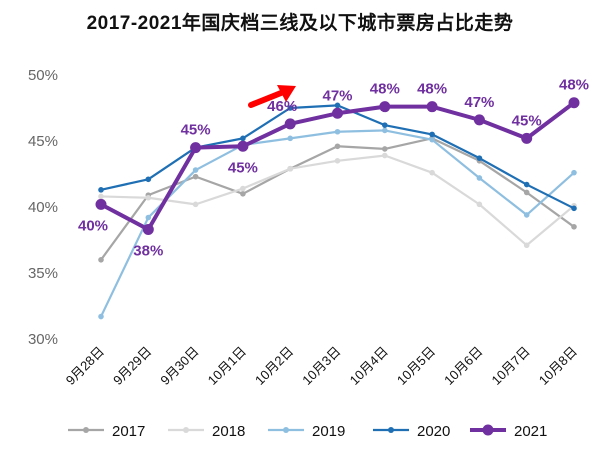  Describe the element at coordinates (274, 366) in the screenshot. I see `x-tick-label: 10月2日` at that location.